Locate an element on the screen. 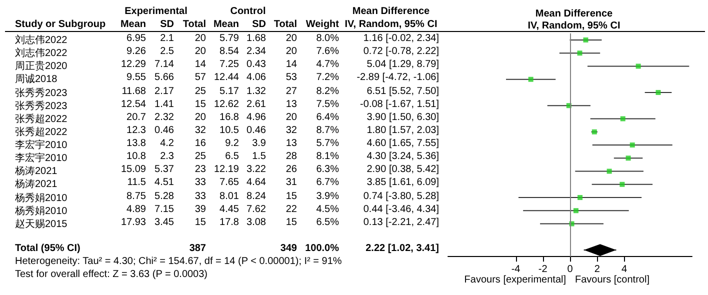 Image resolution: width=708 pixels, height=295 pixels. data-label: 8.7% is located at coordinates (327, 130).